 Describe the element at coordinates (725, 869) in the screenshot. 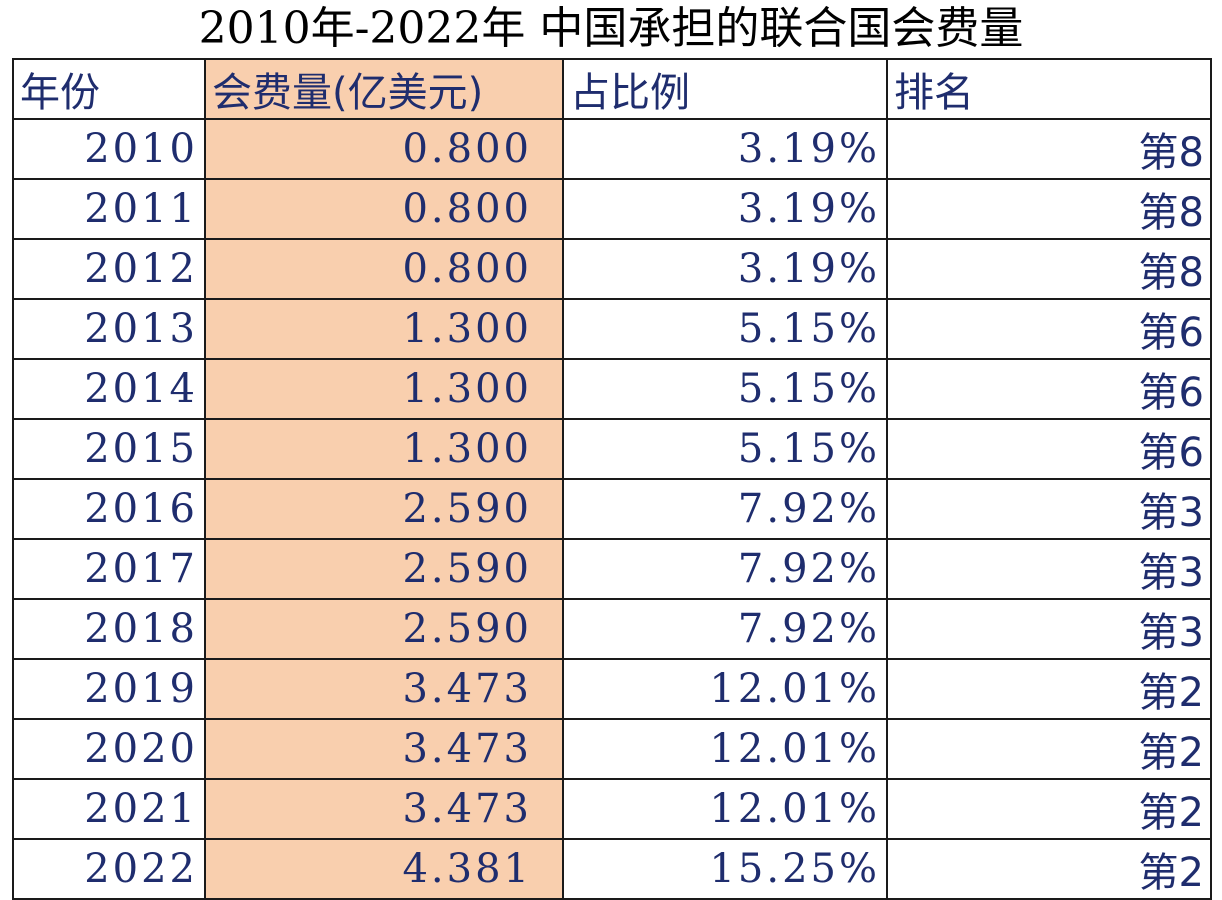

I see `cell-share: 15.25%` at that location.